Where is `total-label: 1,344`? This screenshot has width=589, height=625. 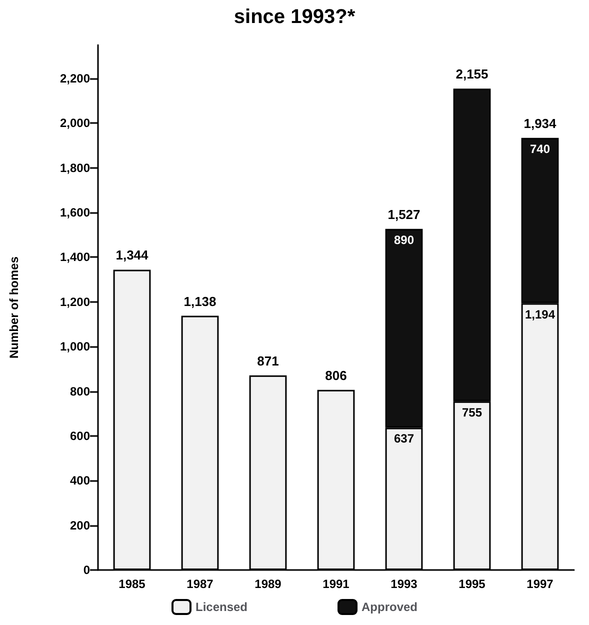 total-label: 1,344 is located at coordinates (133, 255).